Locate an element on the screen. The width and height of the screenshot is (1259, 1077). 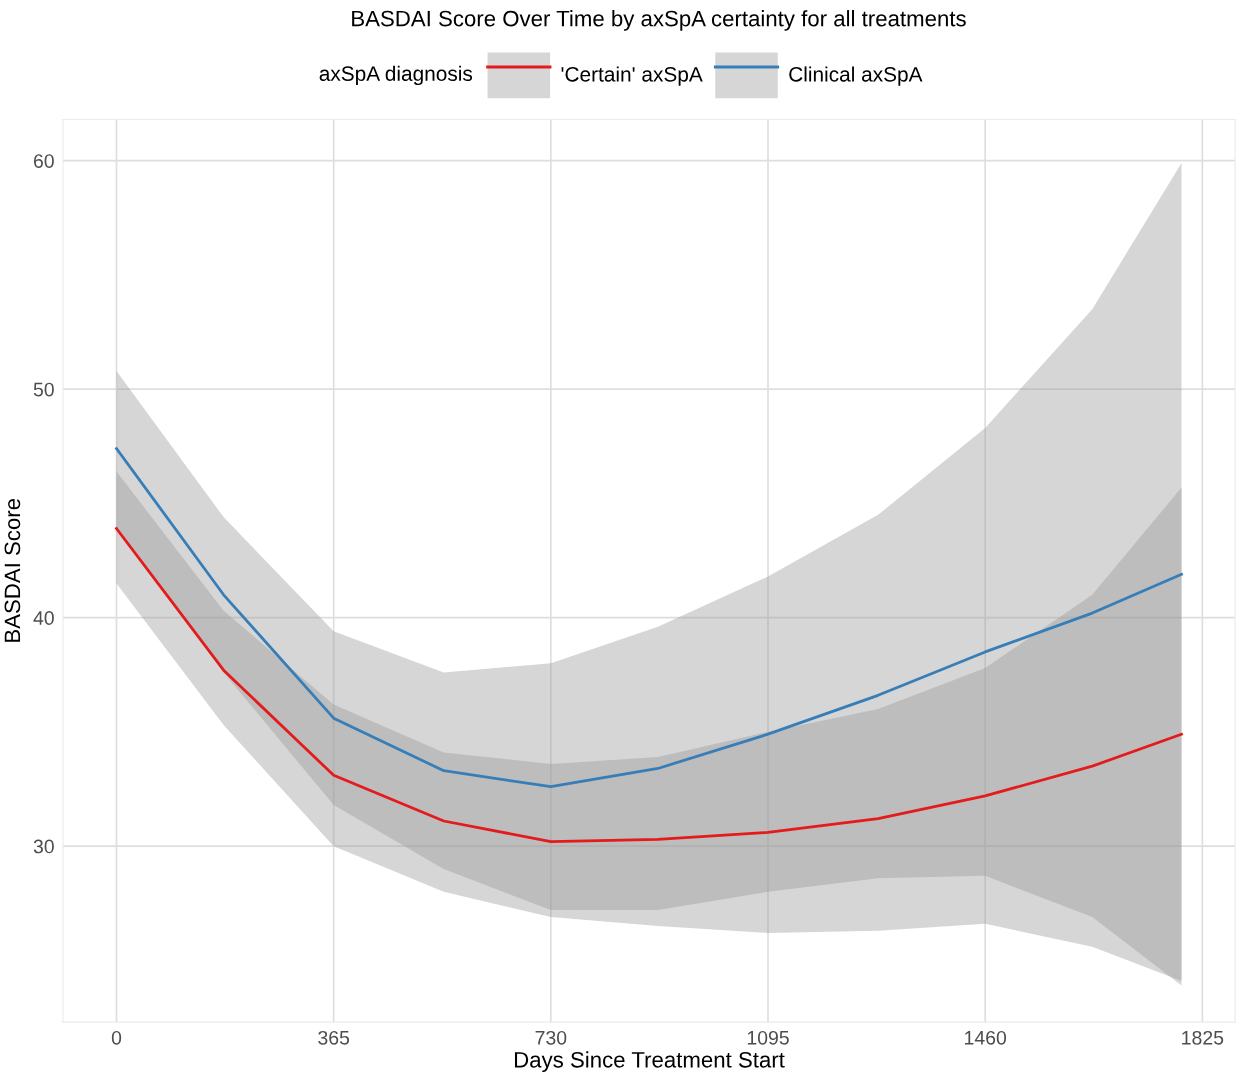
y-tick-label: 30 is located at coordinates (43, 846).